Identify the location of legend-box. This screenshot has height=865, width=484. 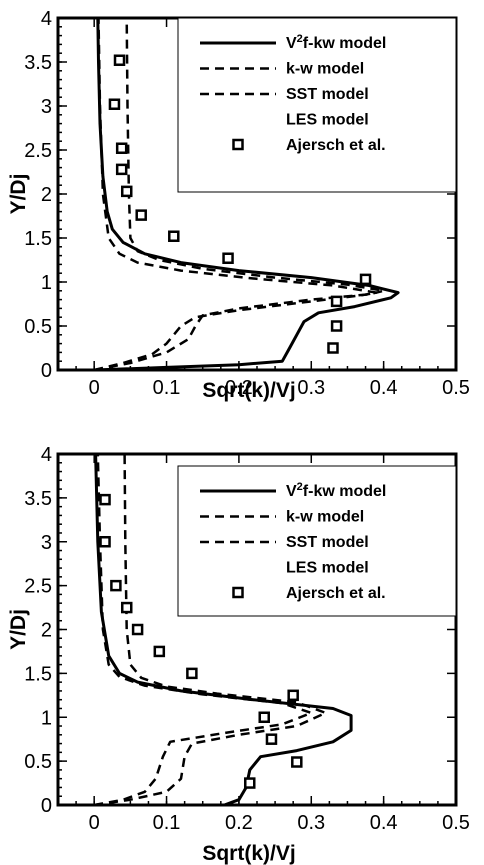
(317, 105).